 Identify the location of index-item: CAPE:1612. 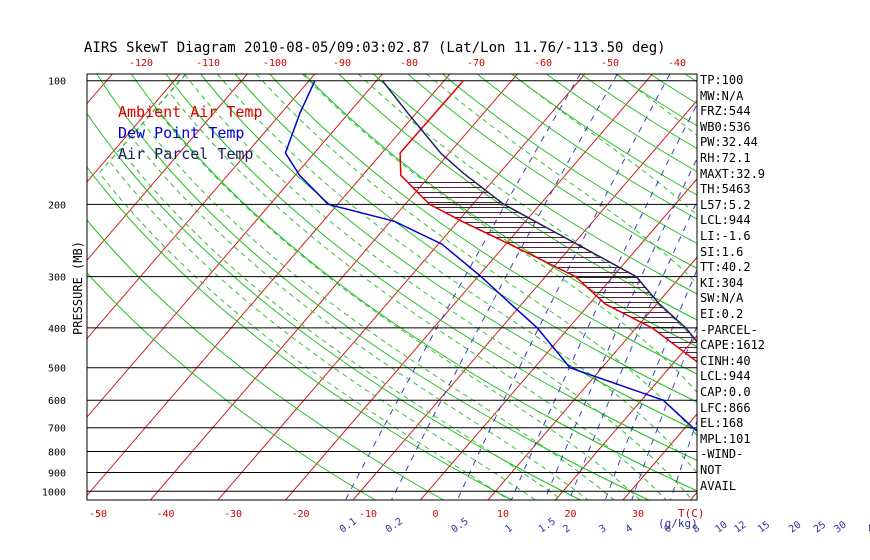
(733, 345).